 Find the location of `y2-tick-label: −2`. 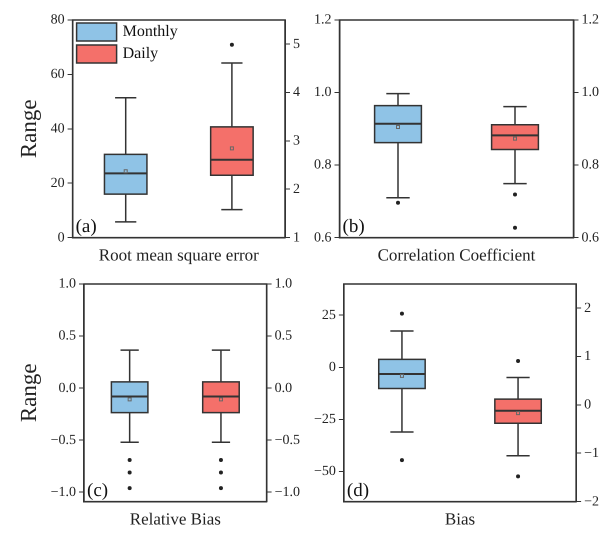

y2-tick-label: −2 is located at coordinates (592, 502).